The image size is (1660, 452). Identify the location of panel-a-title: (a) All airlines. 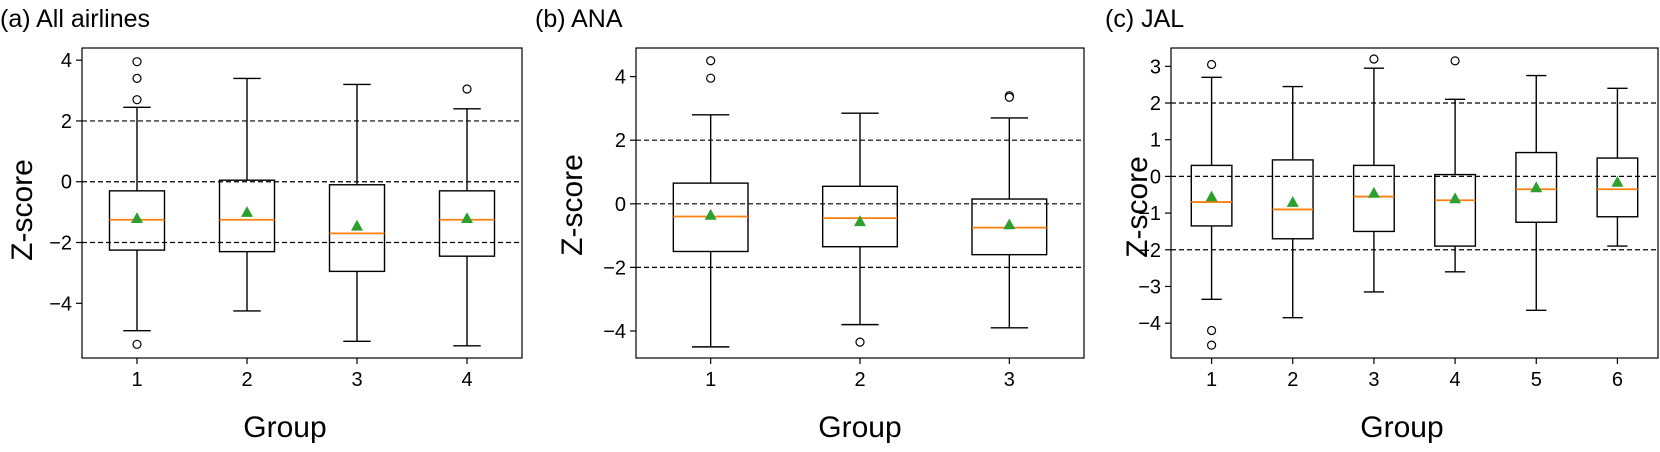
(75, 19).